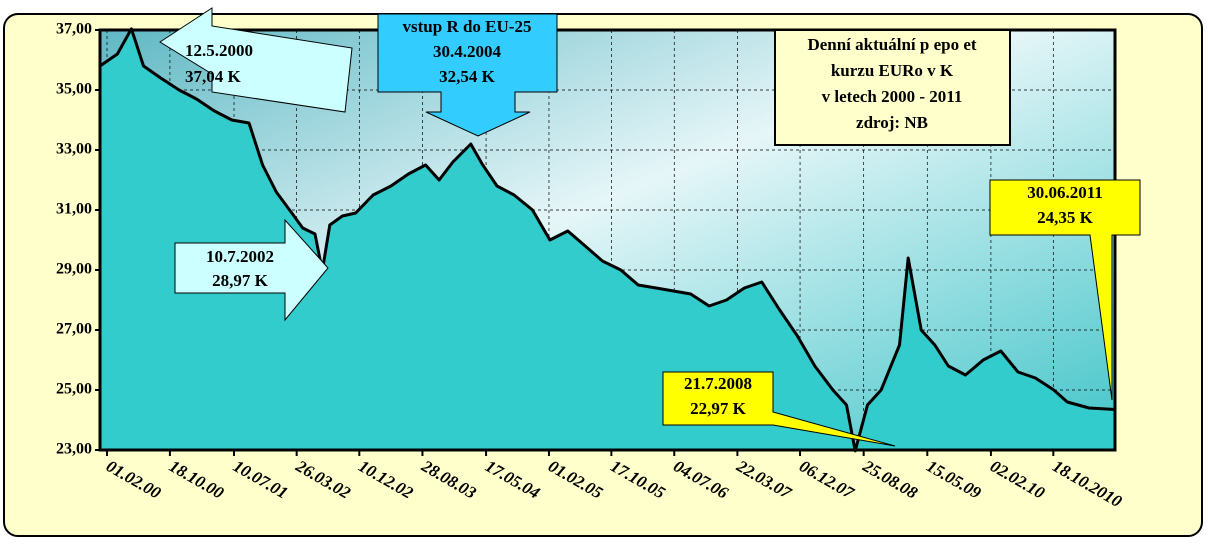  I want to click on annotation: 21.7.2008, so click(718, 383).